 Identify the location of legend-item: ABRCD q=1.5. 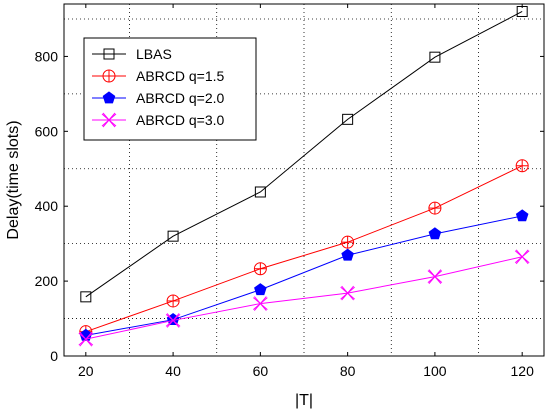
(158, 76).